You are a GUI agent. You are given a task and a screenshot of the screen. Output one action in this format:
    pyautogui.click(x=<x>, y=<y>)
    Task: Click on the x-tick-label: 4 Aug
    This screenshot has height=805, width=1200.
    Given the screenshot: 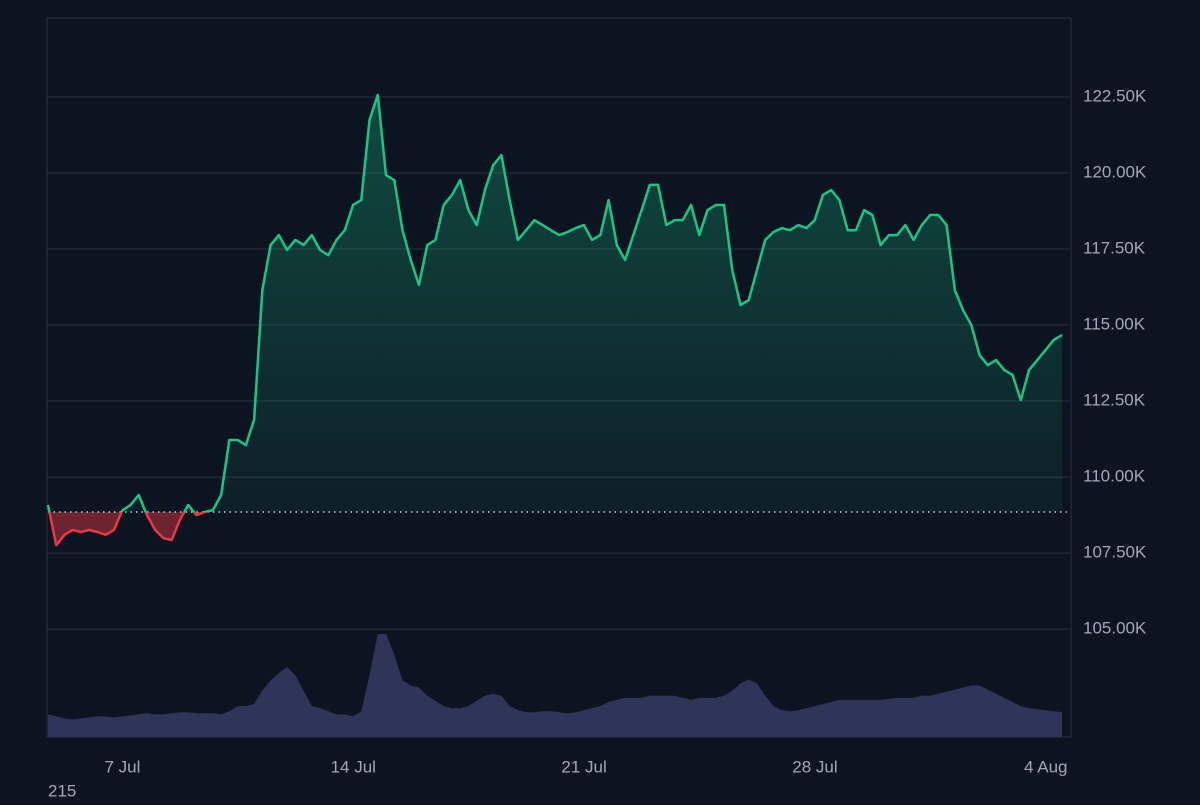 What is the action you would take?
    pyautogui.click(x=1046, y=766)
    